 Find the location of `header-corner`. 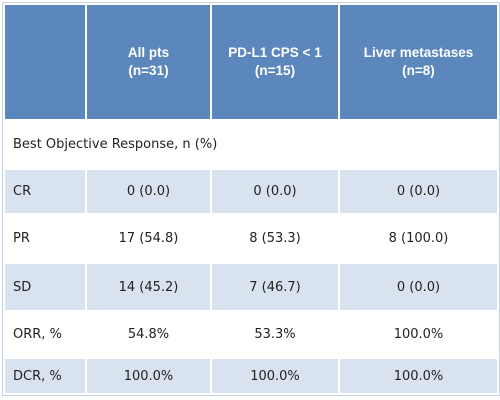

header-corner is located at coordinates (45, 62).